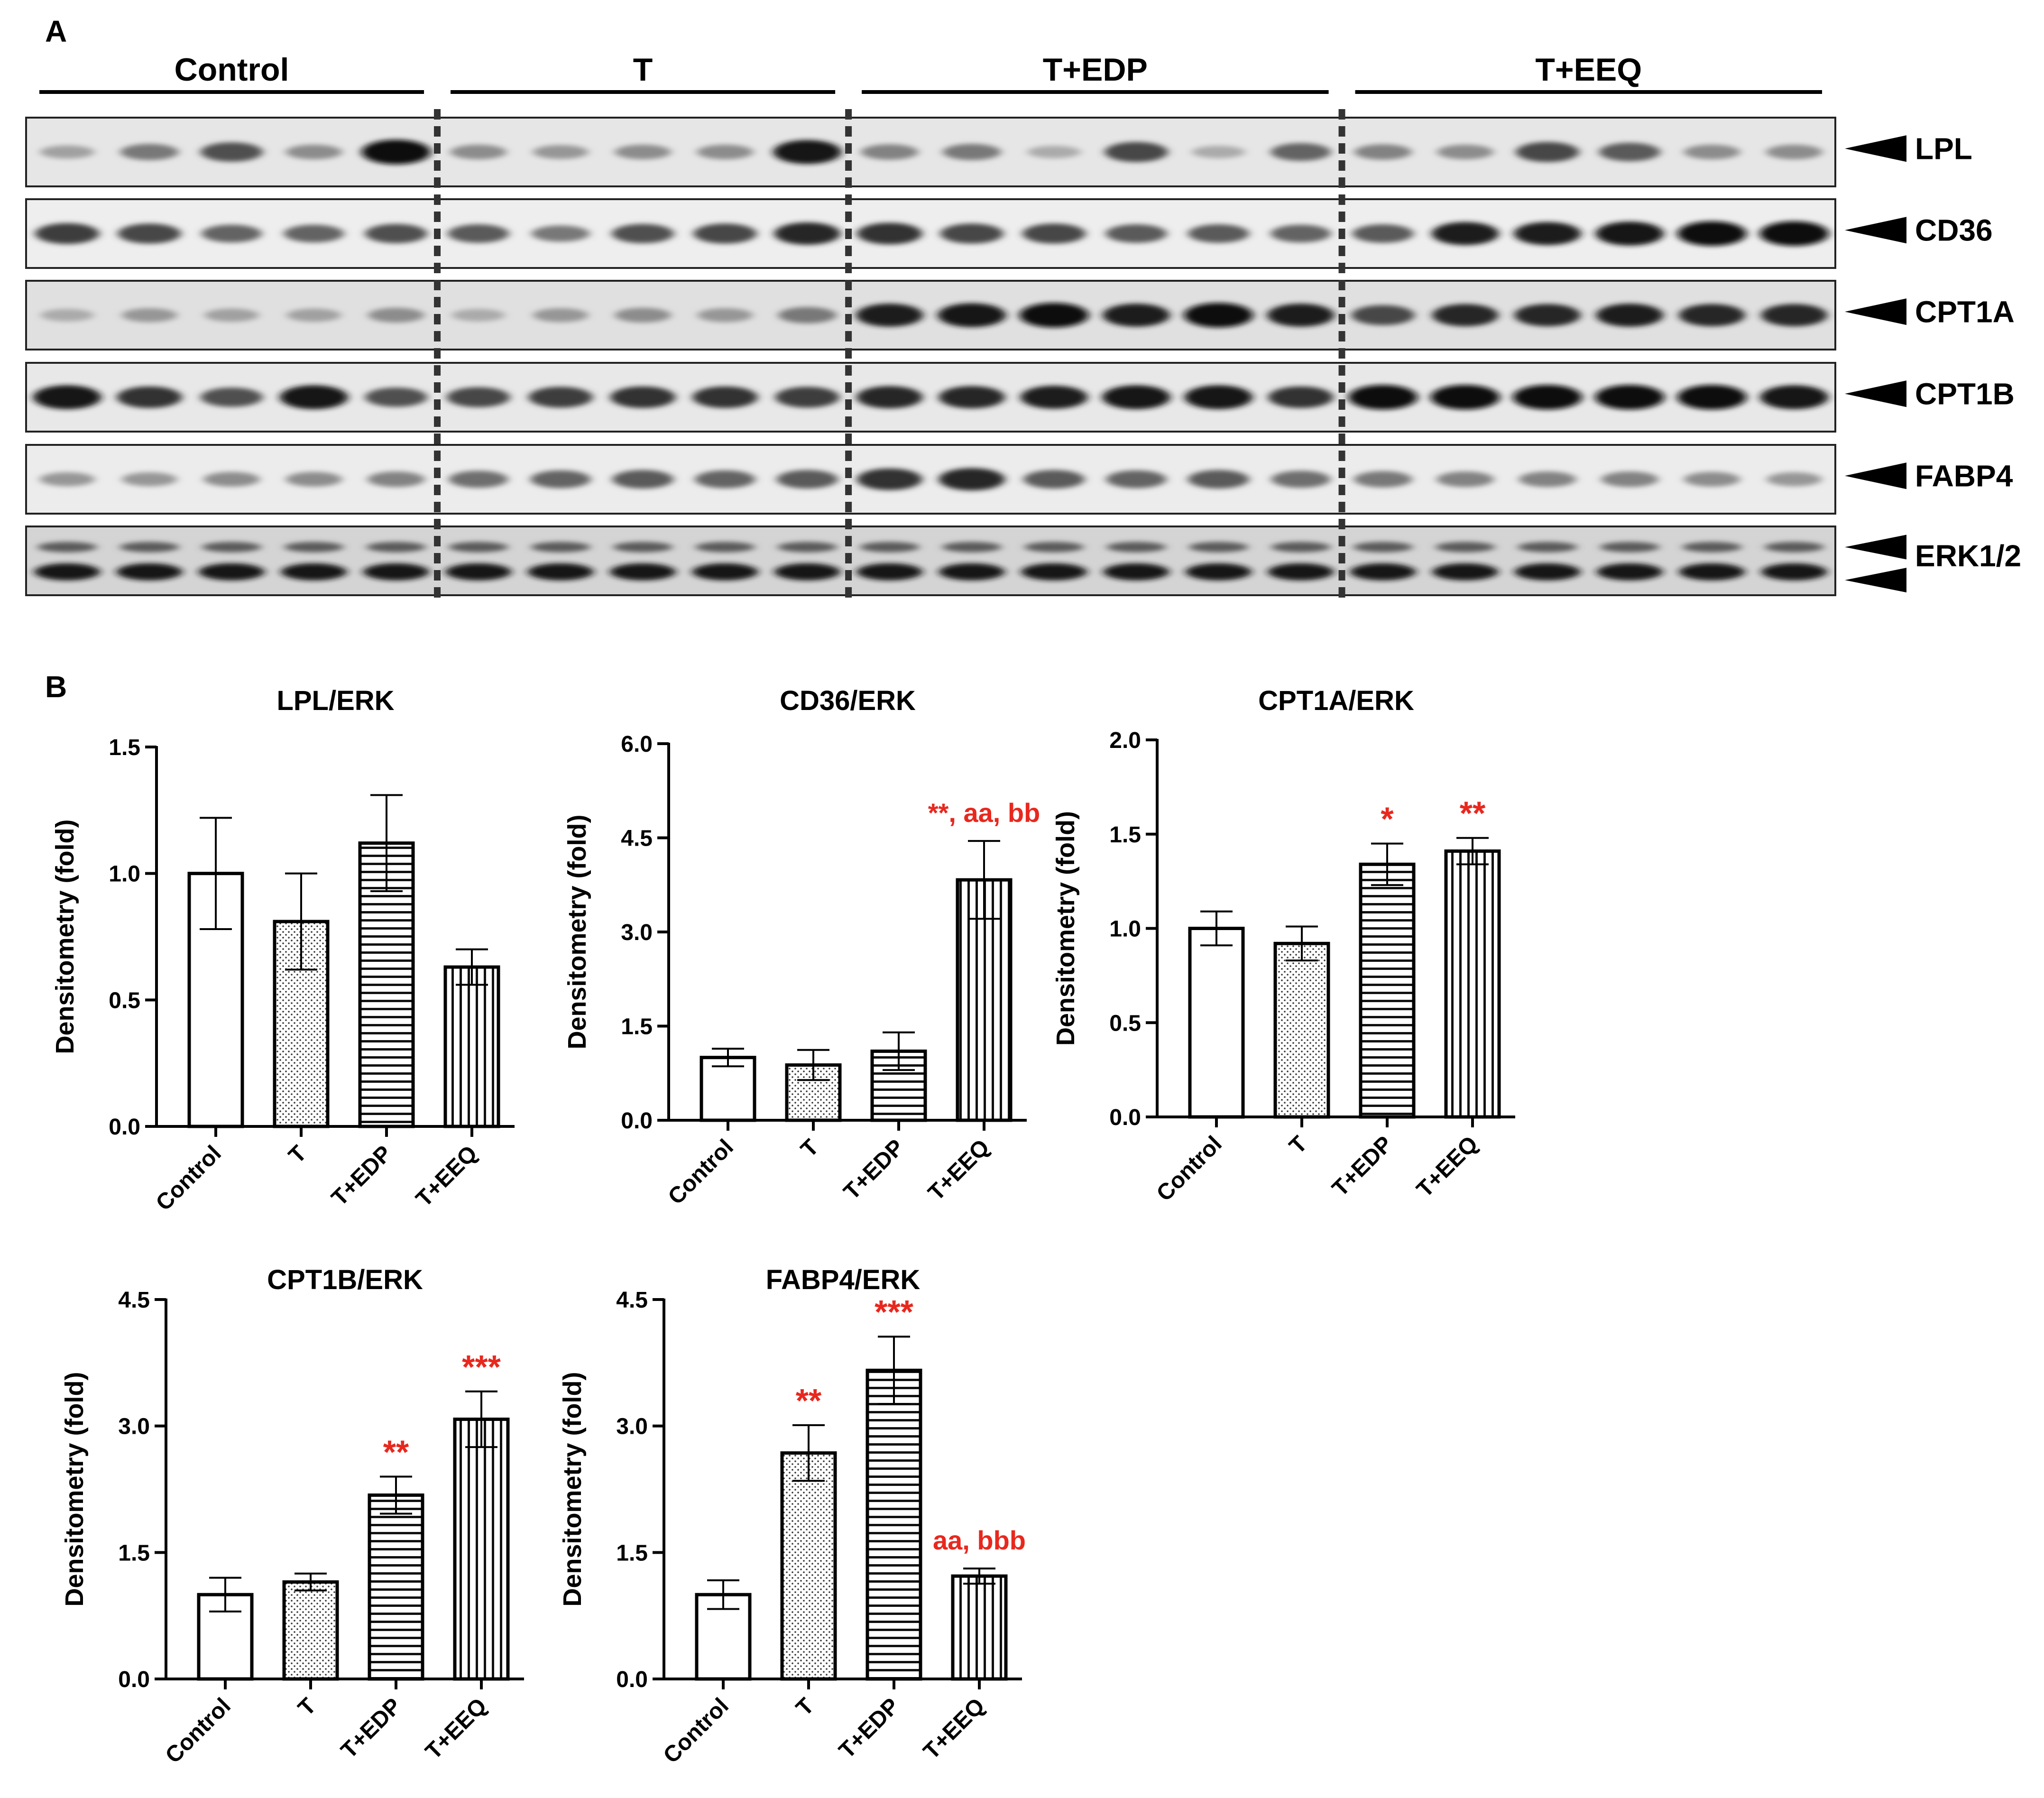  I want to click on y-tick-label: 2.0, so click(1125, 741).